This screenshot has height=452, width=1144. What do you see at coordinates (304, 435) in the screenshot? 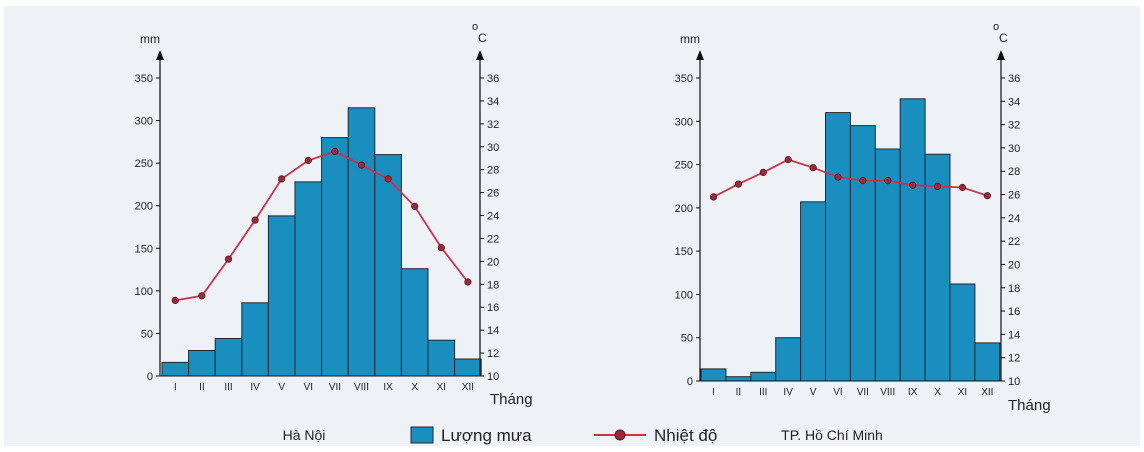
I see `city-title: Hà Nội` at bounding box center [304, 435].